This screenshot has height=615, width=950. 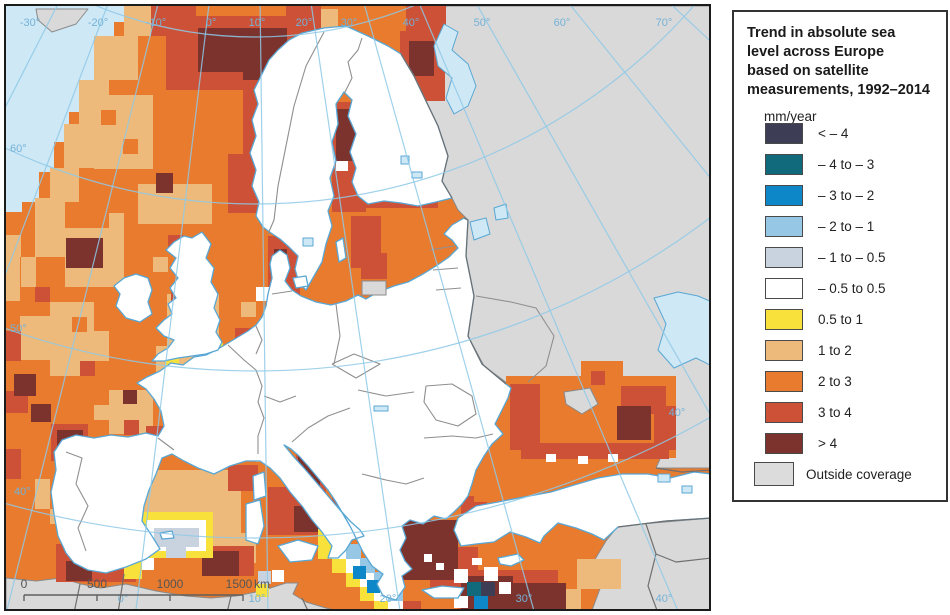 What do you see at coordinates (308, 242) in the screenshot?
I see `lake-vanern` at bounding box center [308, 242].